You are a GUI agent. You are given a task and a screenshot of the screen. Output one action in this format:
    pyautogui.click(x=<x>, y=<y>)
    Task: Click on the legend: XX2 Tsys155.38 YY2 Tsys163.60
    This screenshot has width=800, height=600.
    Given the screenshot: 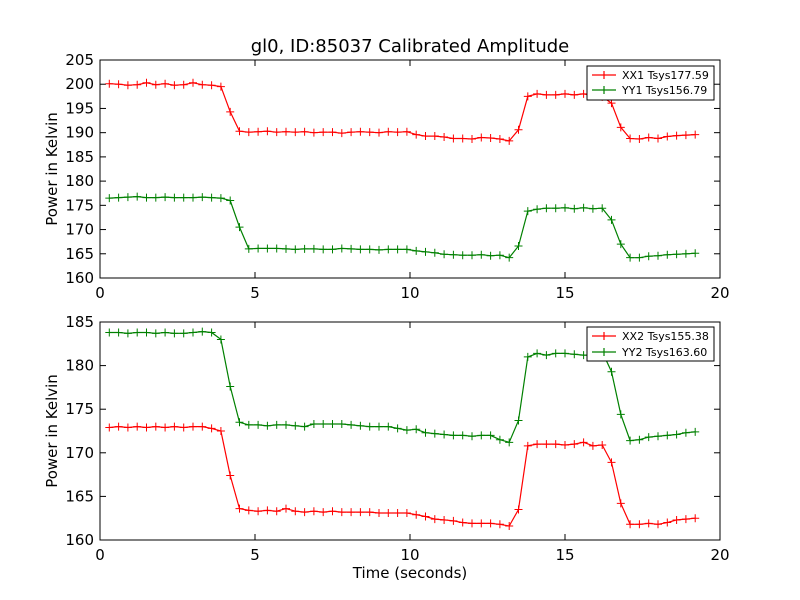 What is the action you would take?
    pyautogui.click(x=650, y=344)
    